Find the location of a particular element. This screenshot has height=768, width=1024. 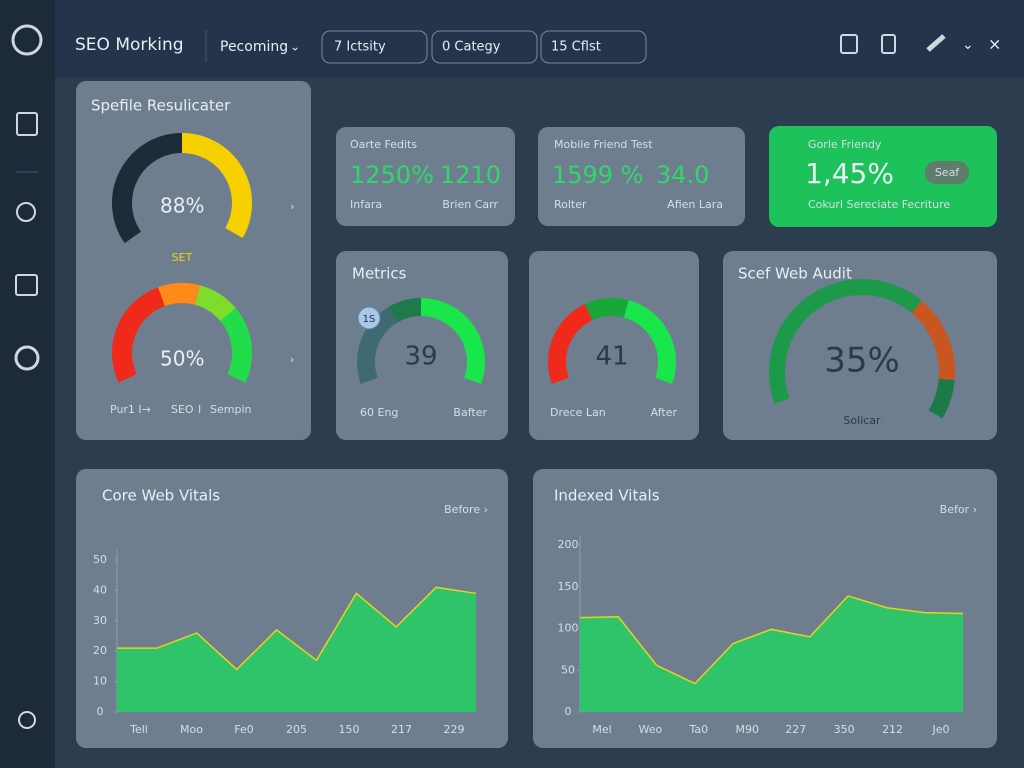

footer-label: Pur1 I→ is located at coordinates (130, 409).